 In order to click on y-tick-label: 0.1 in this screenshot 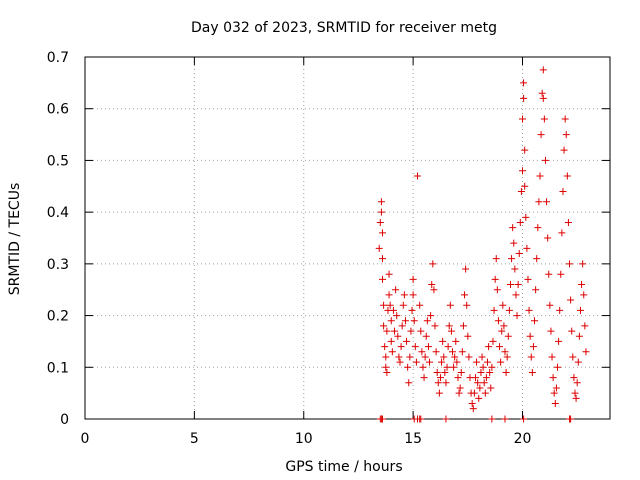, I will do `click(58, 368)`.